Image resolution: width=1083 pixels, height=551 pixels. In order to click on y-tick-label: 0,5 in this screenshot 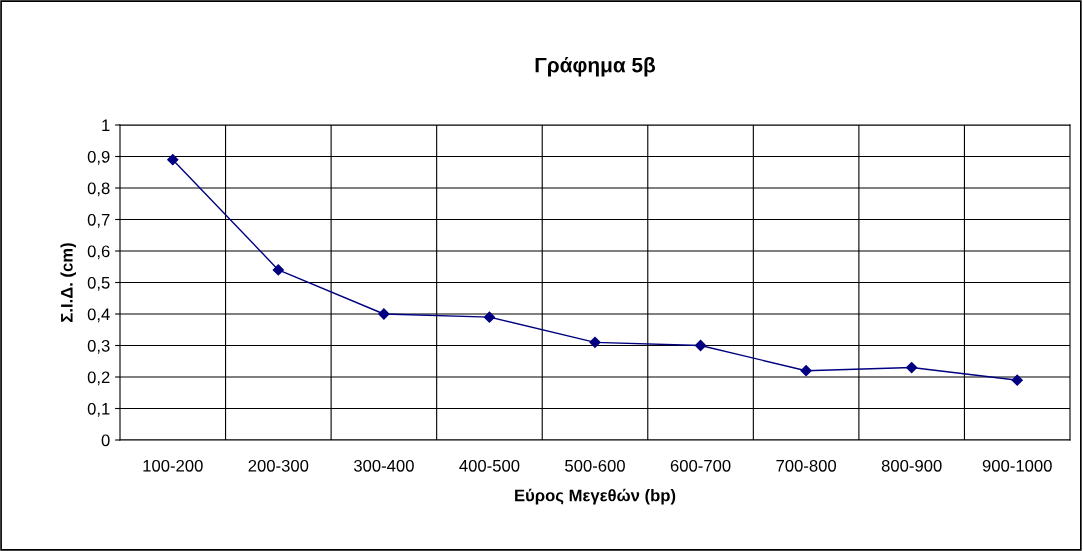, I will do `click(98, 283)`.